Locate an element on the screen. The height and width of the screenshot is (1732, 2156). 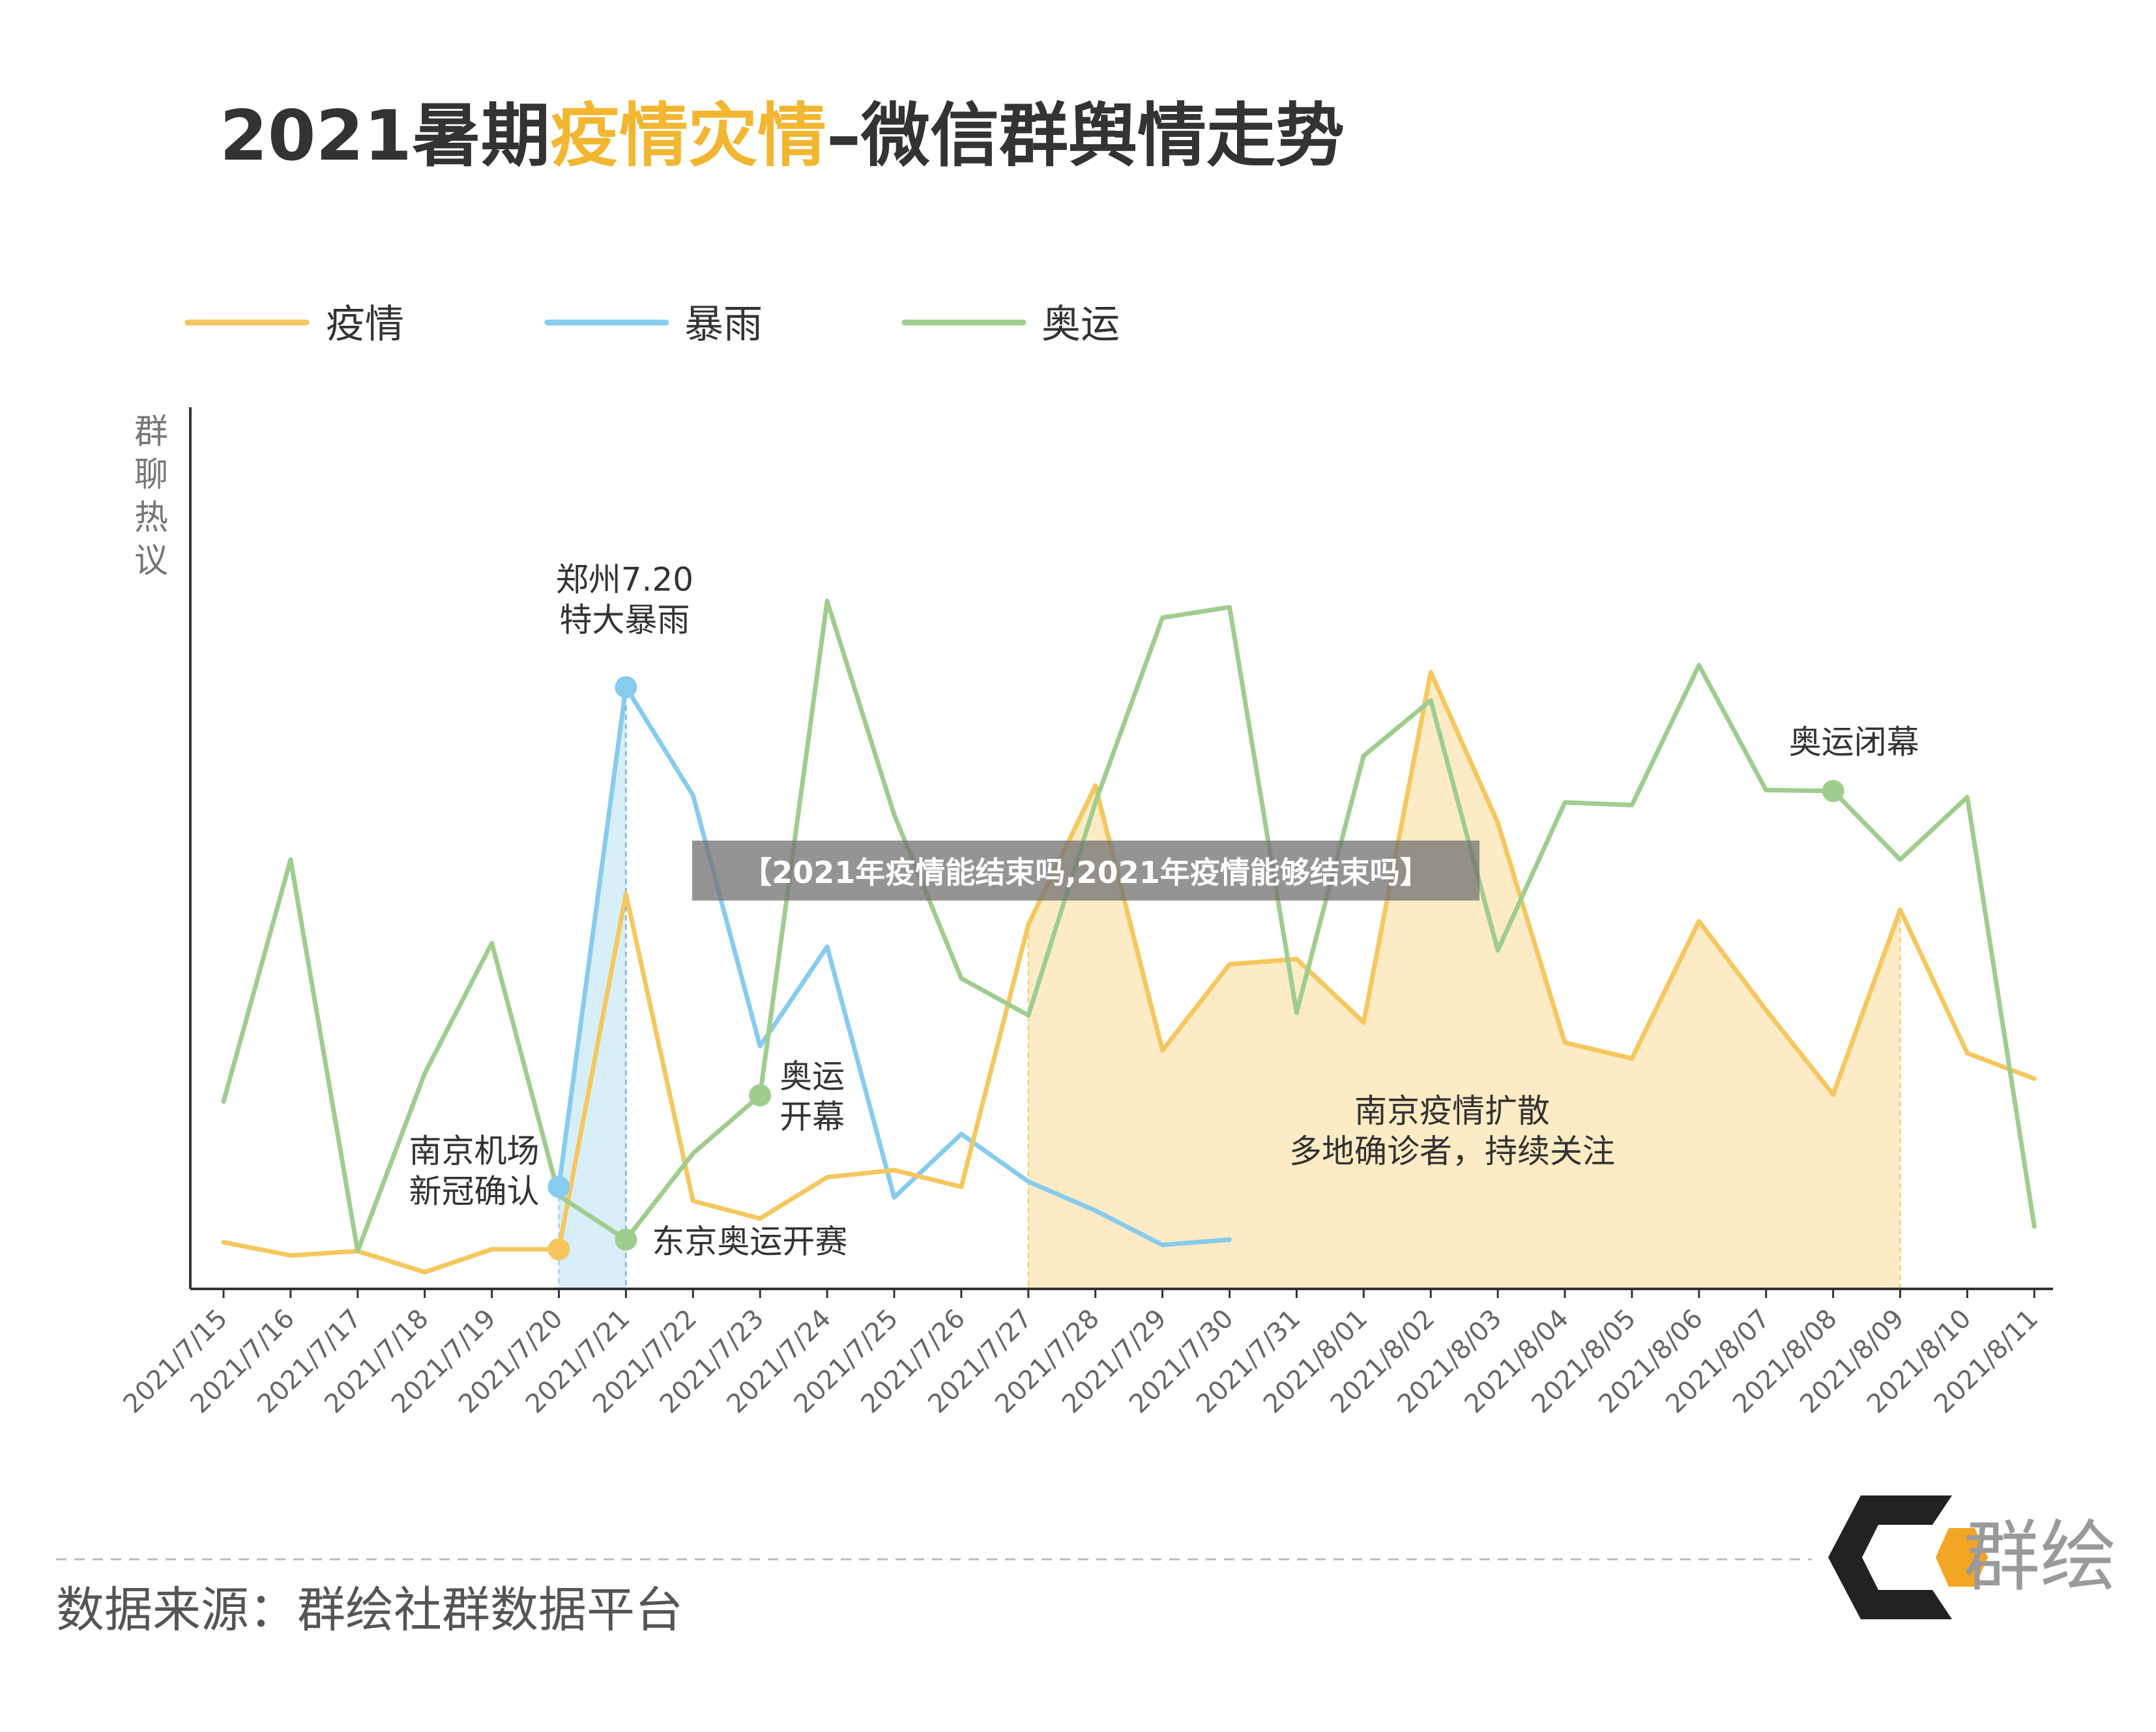
legend-label-olympics: 奥运 is located at coordinates (1081, 324).